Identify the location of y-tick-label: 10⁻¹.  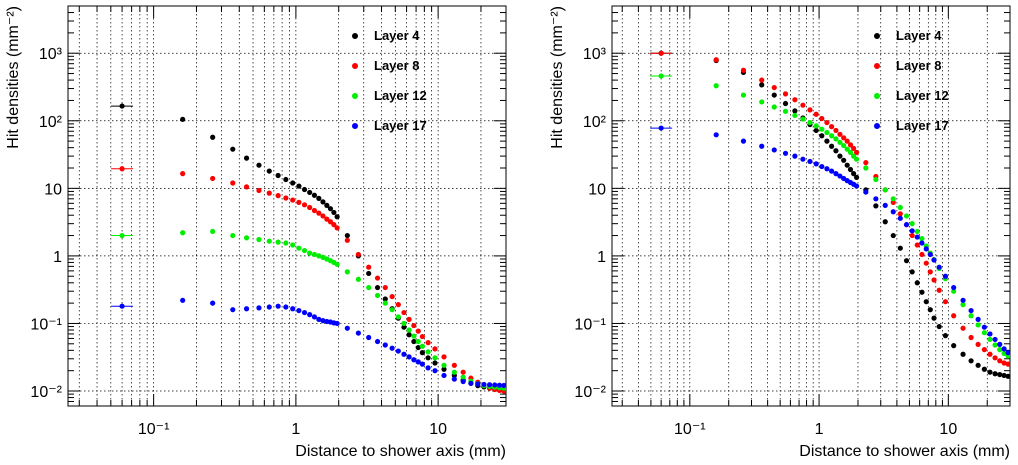
(590, 324).